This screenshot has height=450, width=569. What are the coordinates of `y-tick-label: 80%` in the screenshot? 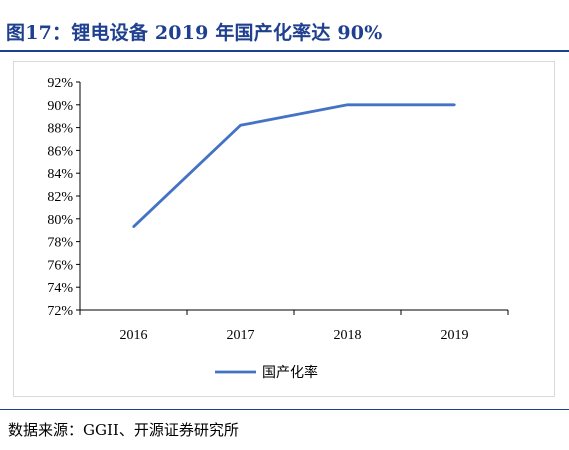 It's located at (60, 220).